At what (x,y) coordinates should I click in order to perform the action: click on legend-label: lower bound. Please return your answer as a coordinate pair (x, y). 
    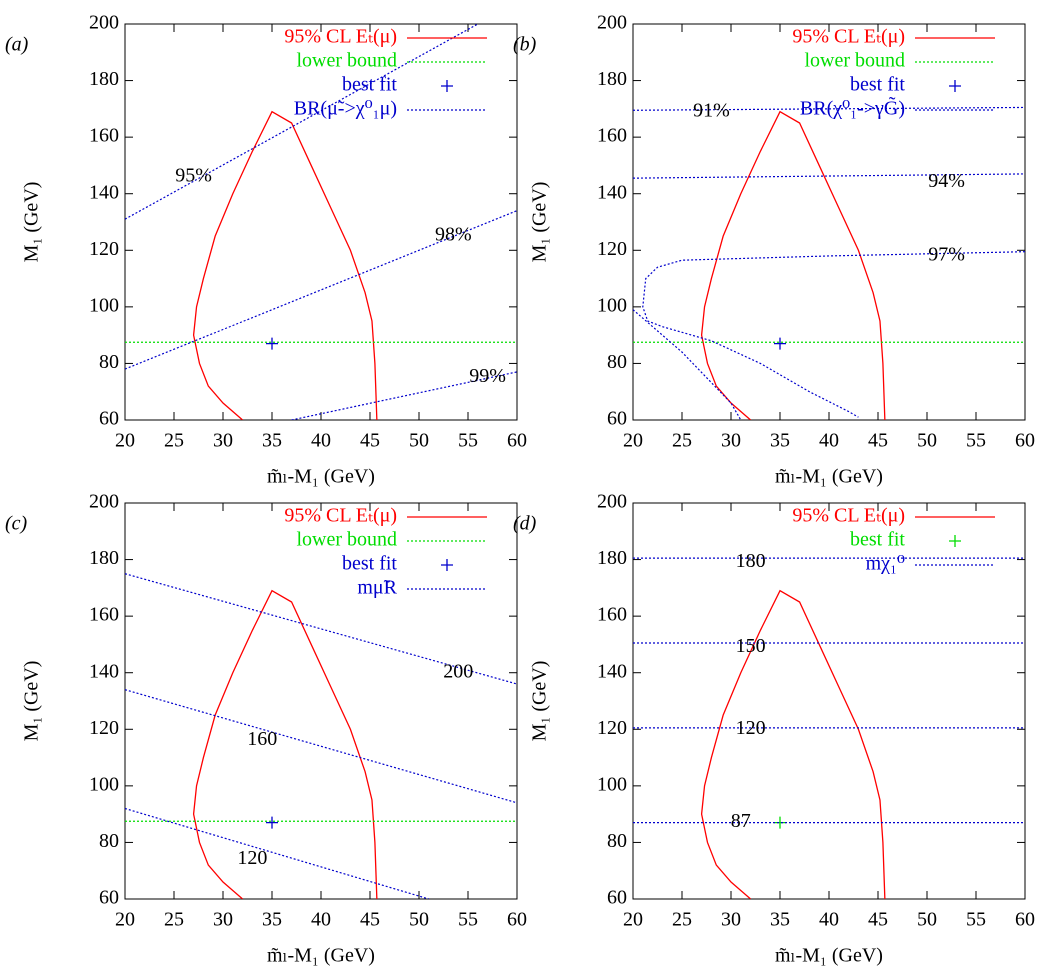
    Looking at the image, I should click on (346, 61).